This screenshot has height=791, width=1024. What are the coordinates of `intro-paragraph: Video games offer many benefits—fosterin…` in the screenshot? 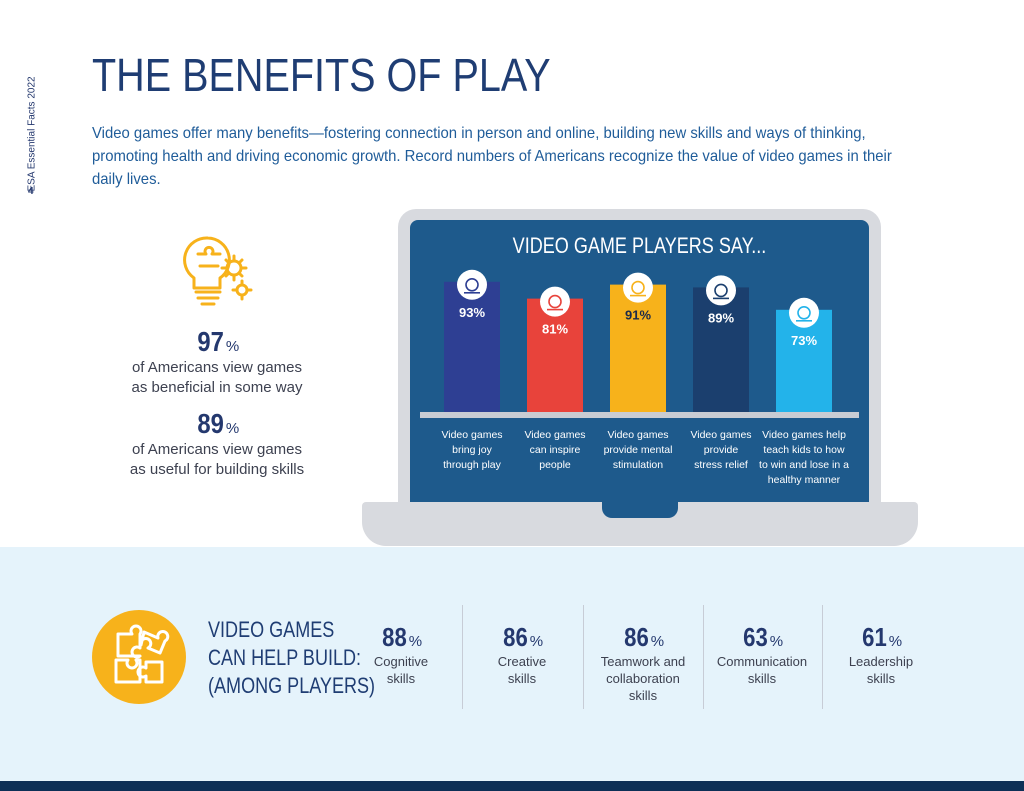 It's located at (492, 156).